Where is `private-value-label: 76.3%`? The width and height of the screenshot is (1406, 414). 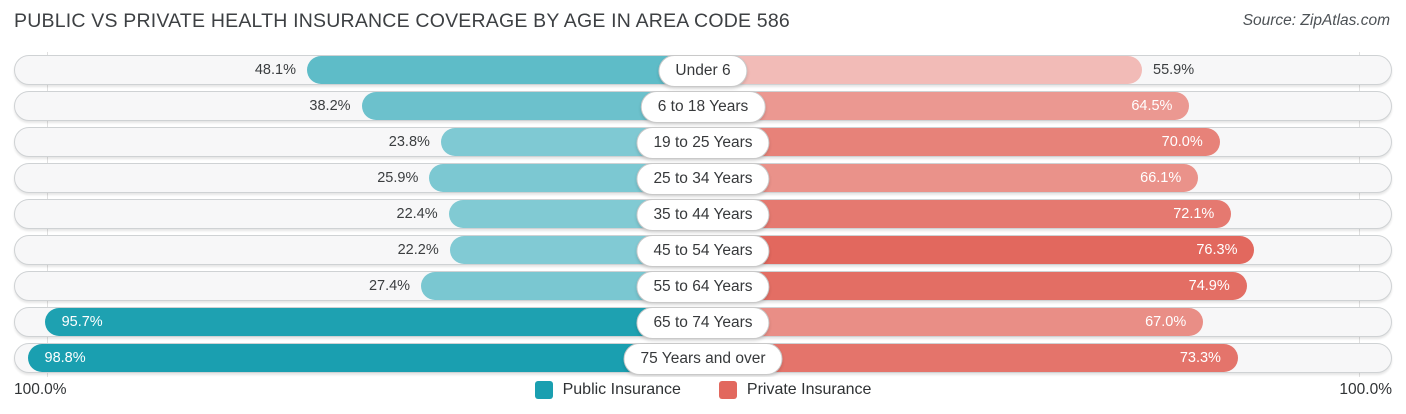 private-value-label: 76.3% is located at coordinates (1217, 250).